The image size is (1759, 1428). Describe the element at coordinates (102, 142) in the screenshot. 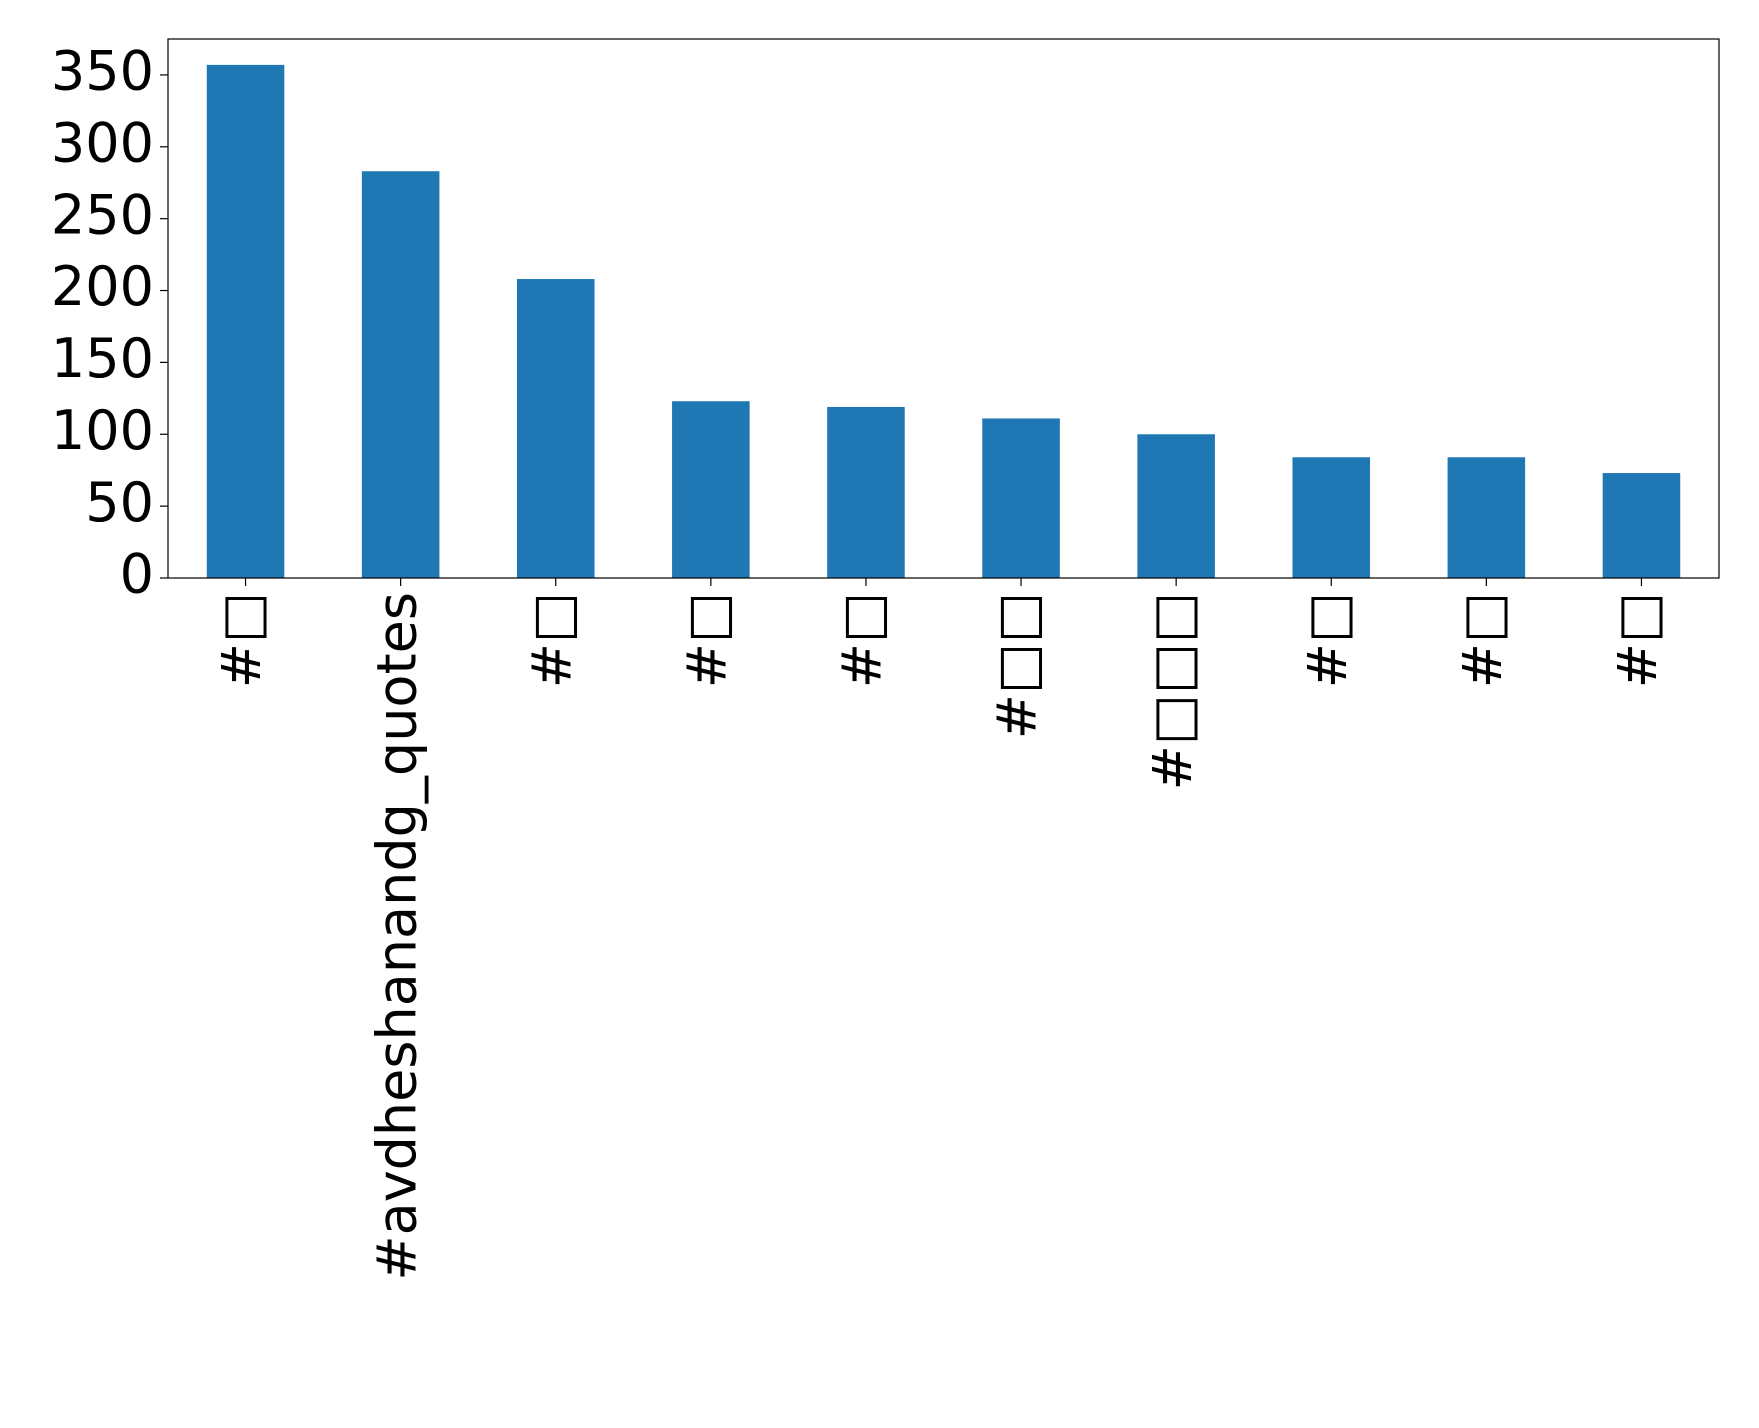

I see `y-tick-label: 300` at that location.